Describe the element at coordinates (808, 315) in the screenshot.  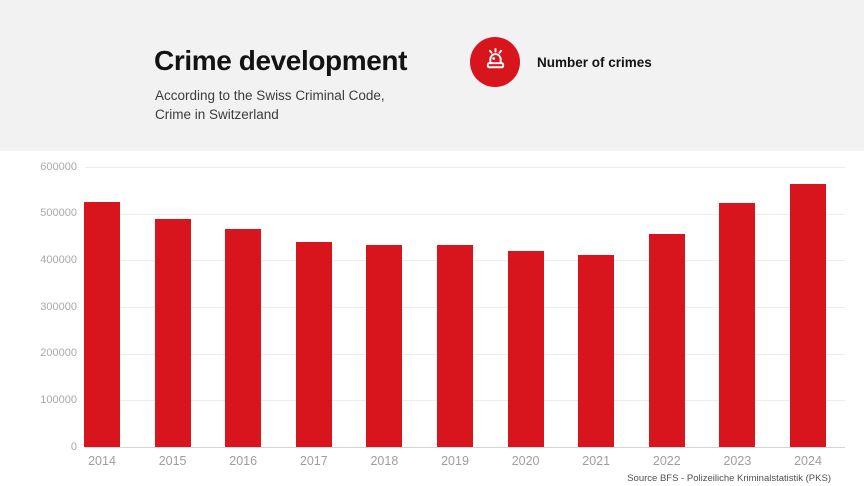
I see `bar-2024` at that location.